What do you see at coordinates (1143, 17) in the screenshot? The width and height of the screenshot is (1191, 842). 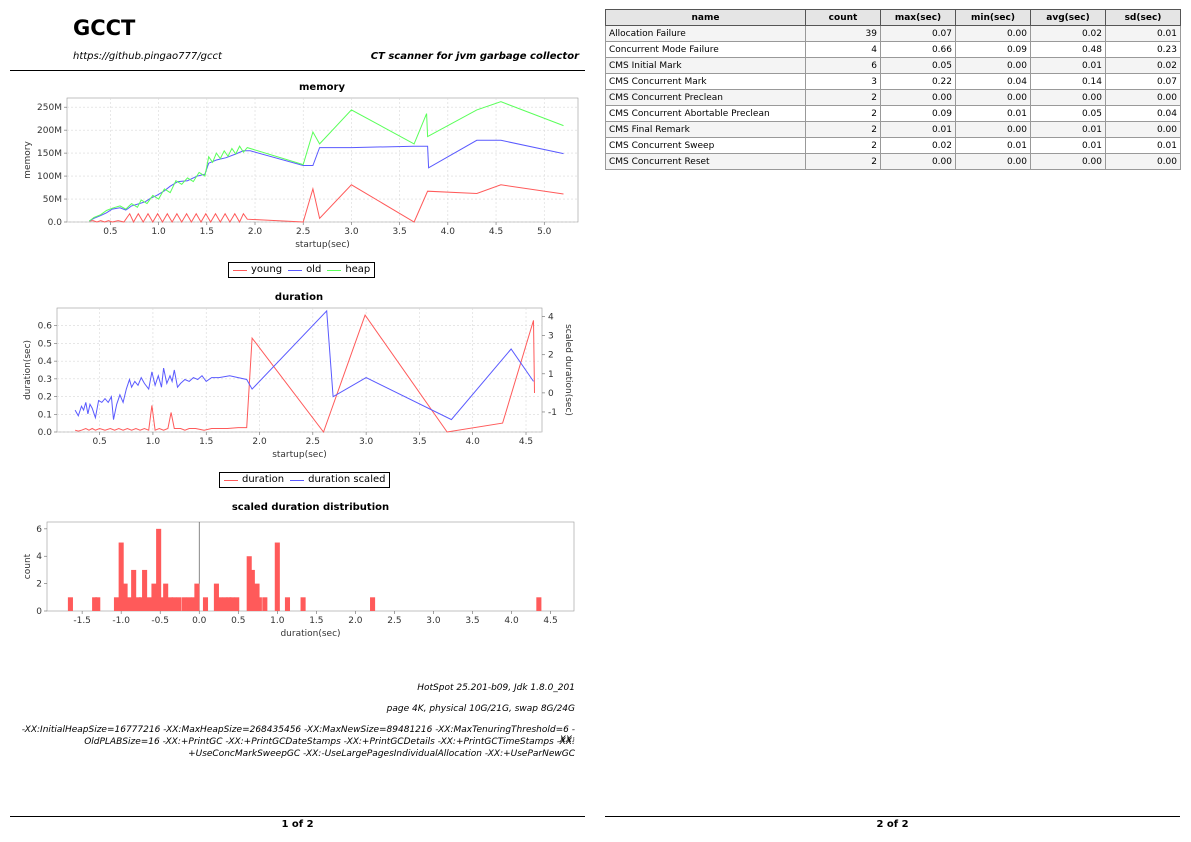 I see `column-header-sd: sd(sec)` at bounding box center [1143, 17].